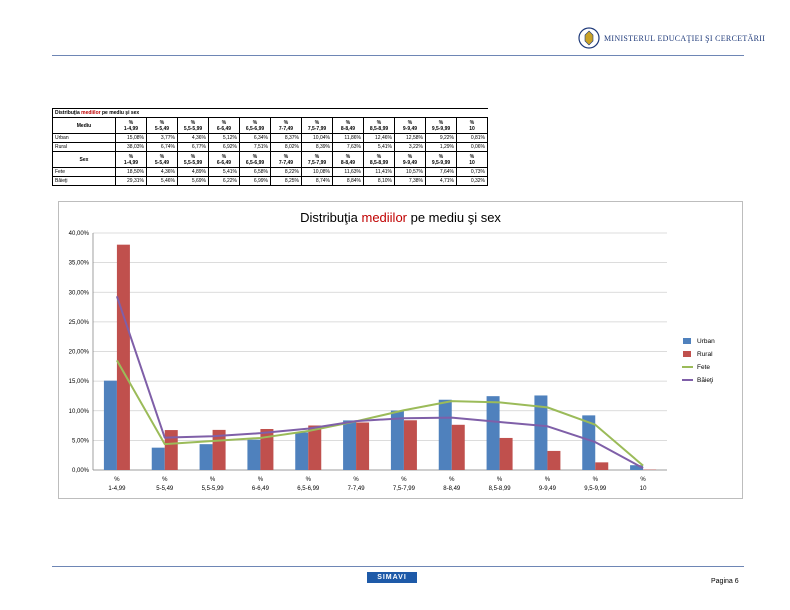 The height and width of the screenshot is (610, 790). Describe the element at coordinates (357, 489) in the screenshot. I see `x-tick-label: 7-7,49` at that location.